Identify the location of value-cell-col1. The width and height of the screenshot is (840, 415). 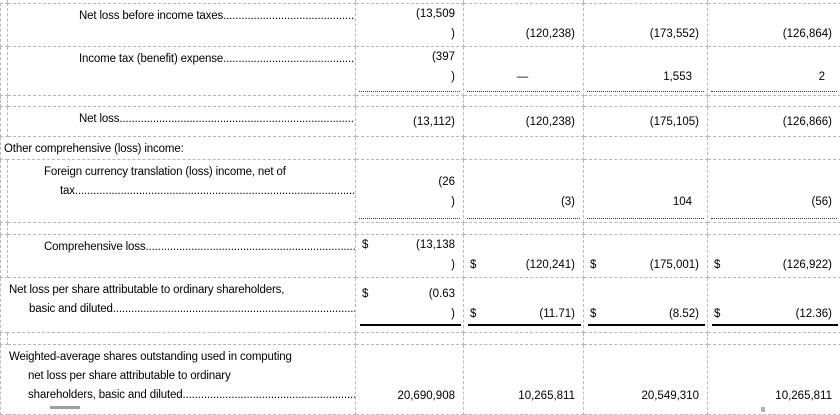
(410, 148).